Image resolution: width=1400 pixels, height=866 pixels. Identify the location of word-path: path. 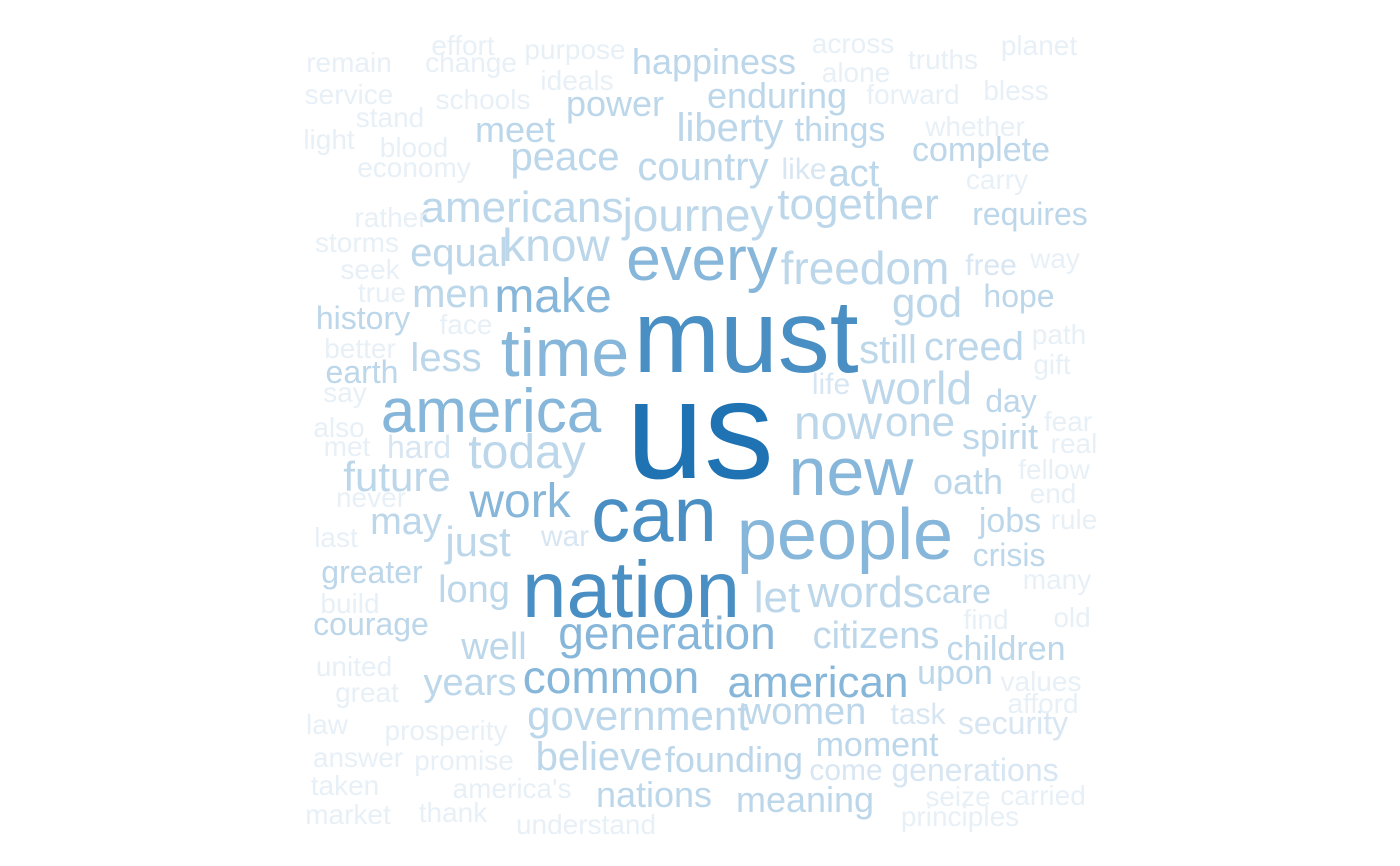
(1059, 334).